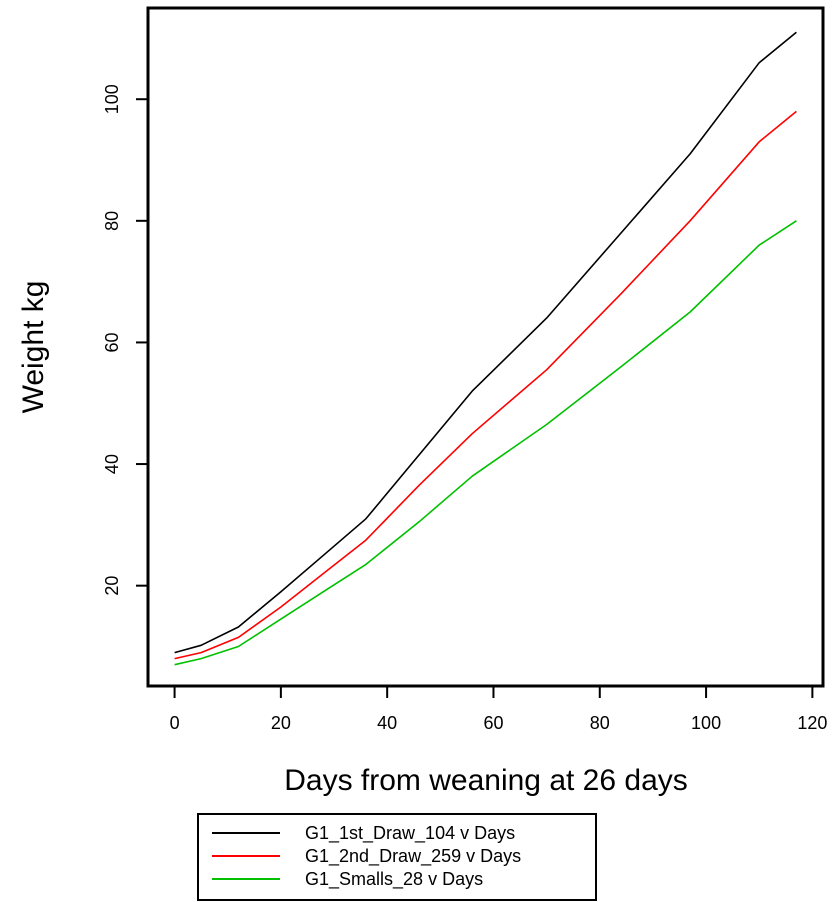 This screenshot has height=902, width=833. What do you see at coordinates (112, 99) in the screenshot?
I see `y-tick-label: 100` at bounding box center [112, 99].